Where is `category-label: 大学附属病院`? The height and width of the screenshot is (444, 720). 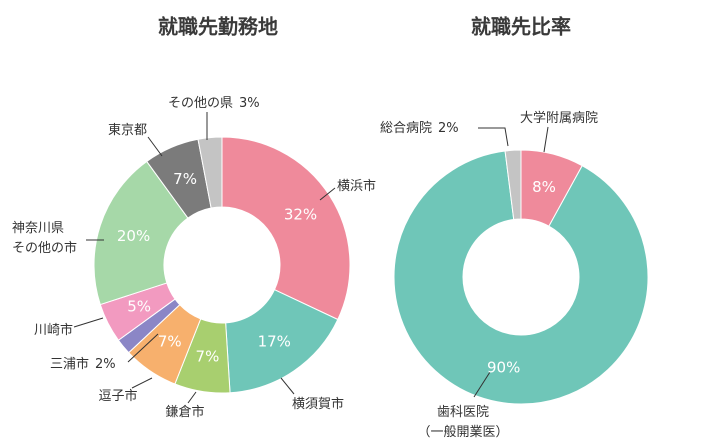
category-label: 大学附属病院 is located at coordinates (559, 118).